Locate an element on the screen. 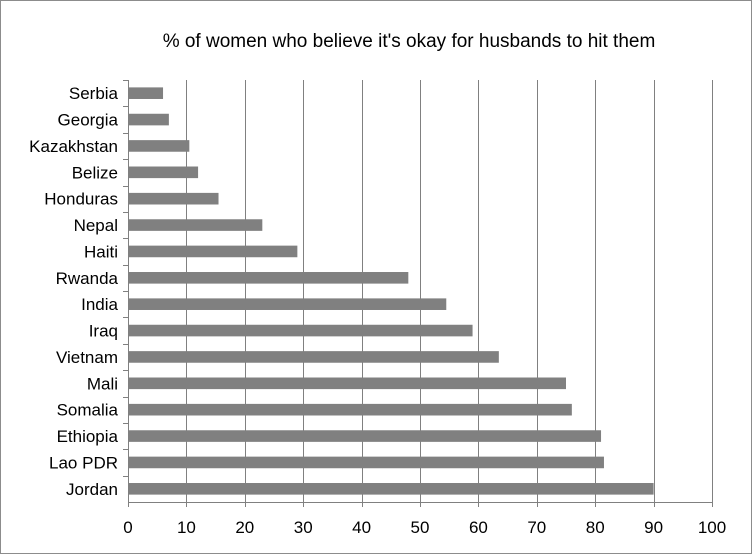 The width and height of the screenshot is (752, 554). x-tick-label: 20 is located at coordinates (244, 527).